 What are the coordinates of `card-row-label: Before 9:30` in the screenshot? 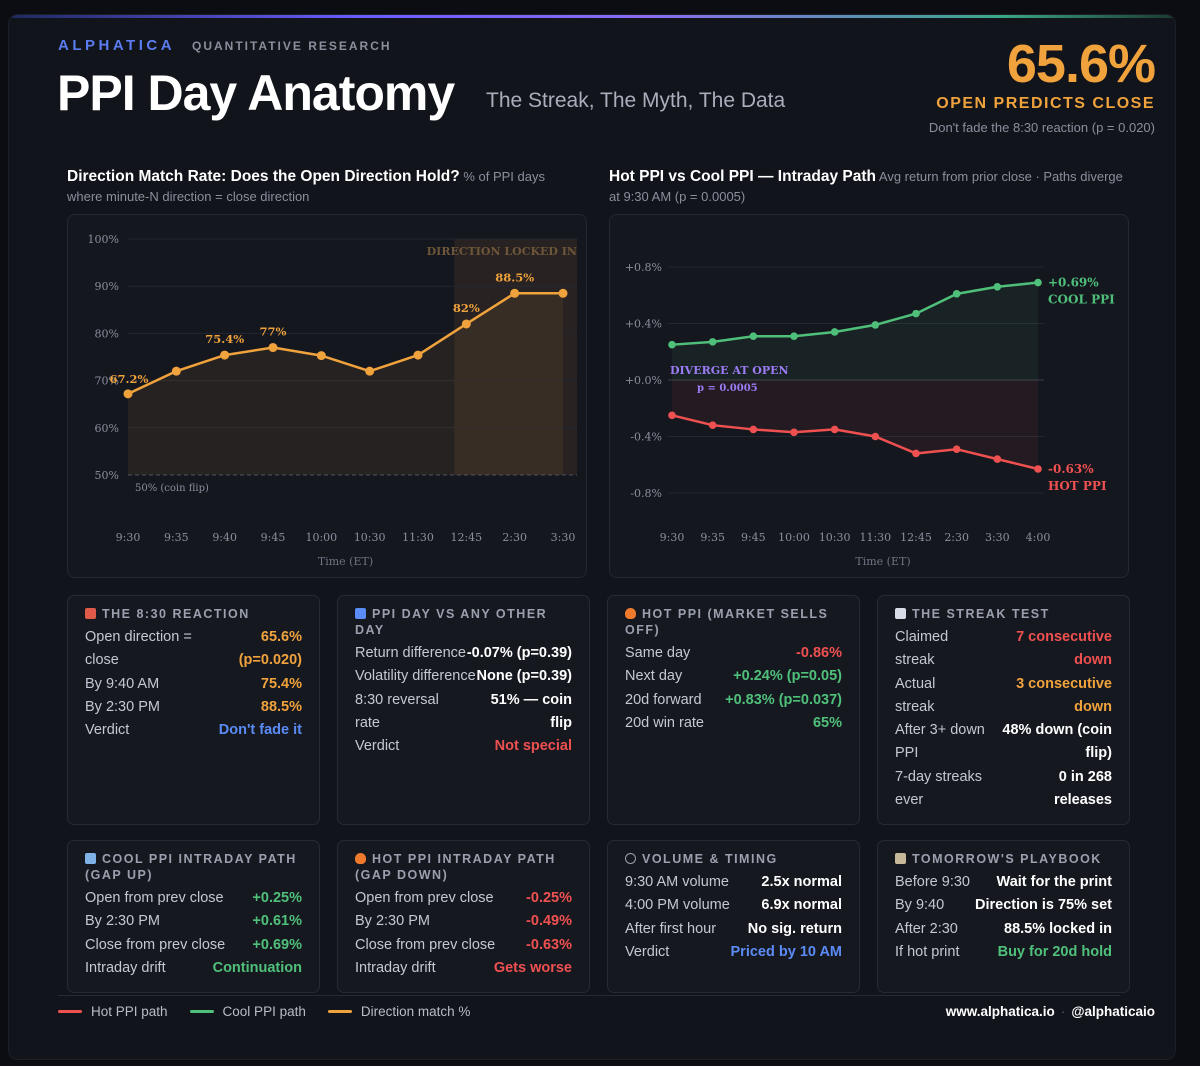 It's located at (932, 882).